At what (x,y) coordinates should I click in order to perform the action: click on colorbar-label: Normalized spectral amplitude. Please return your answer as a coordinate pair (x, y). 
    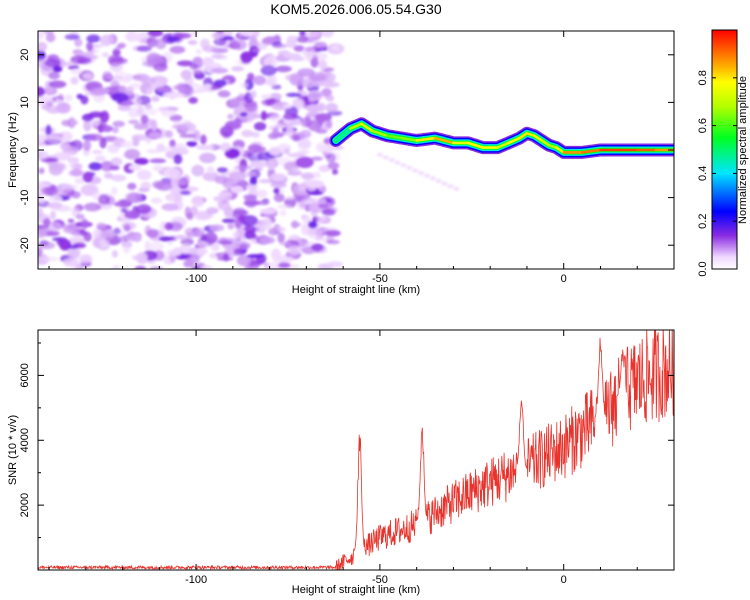
    Looking at the image, I should click on (743, 150).